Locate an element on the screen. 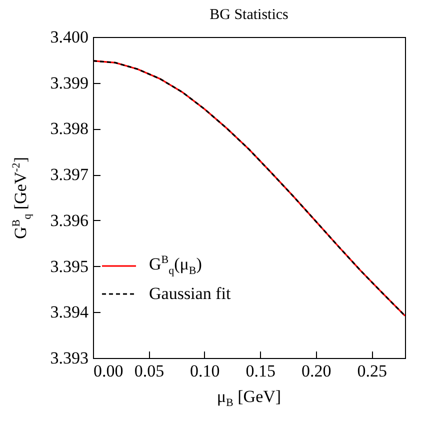 This screenshot has height=421, width=423. legend-label: G$^{B}$$_{q}$(μ$_{B}$) is located at coordinates (175, 266).